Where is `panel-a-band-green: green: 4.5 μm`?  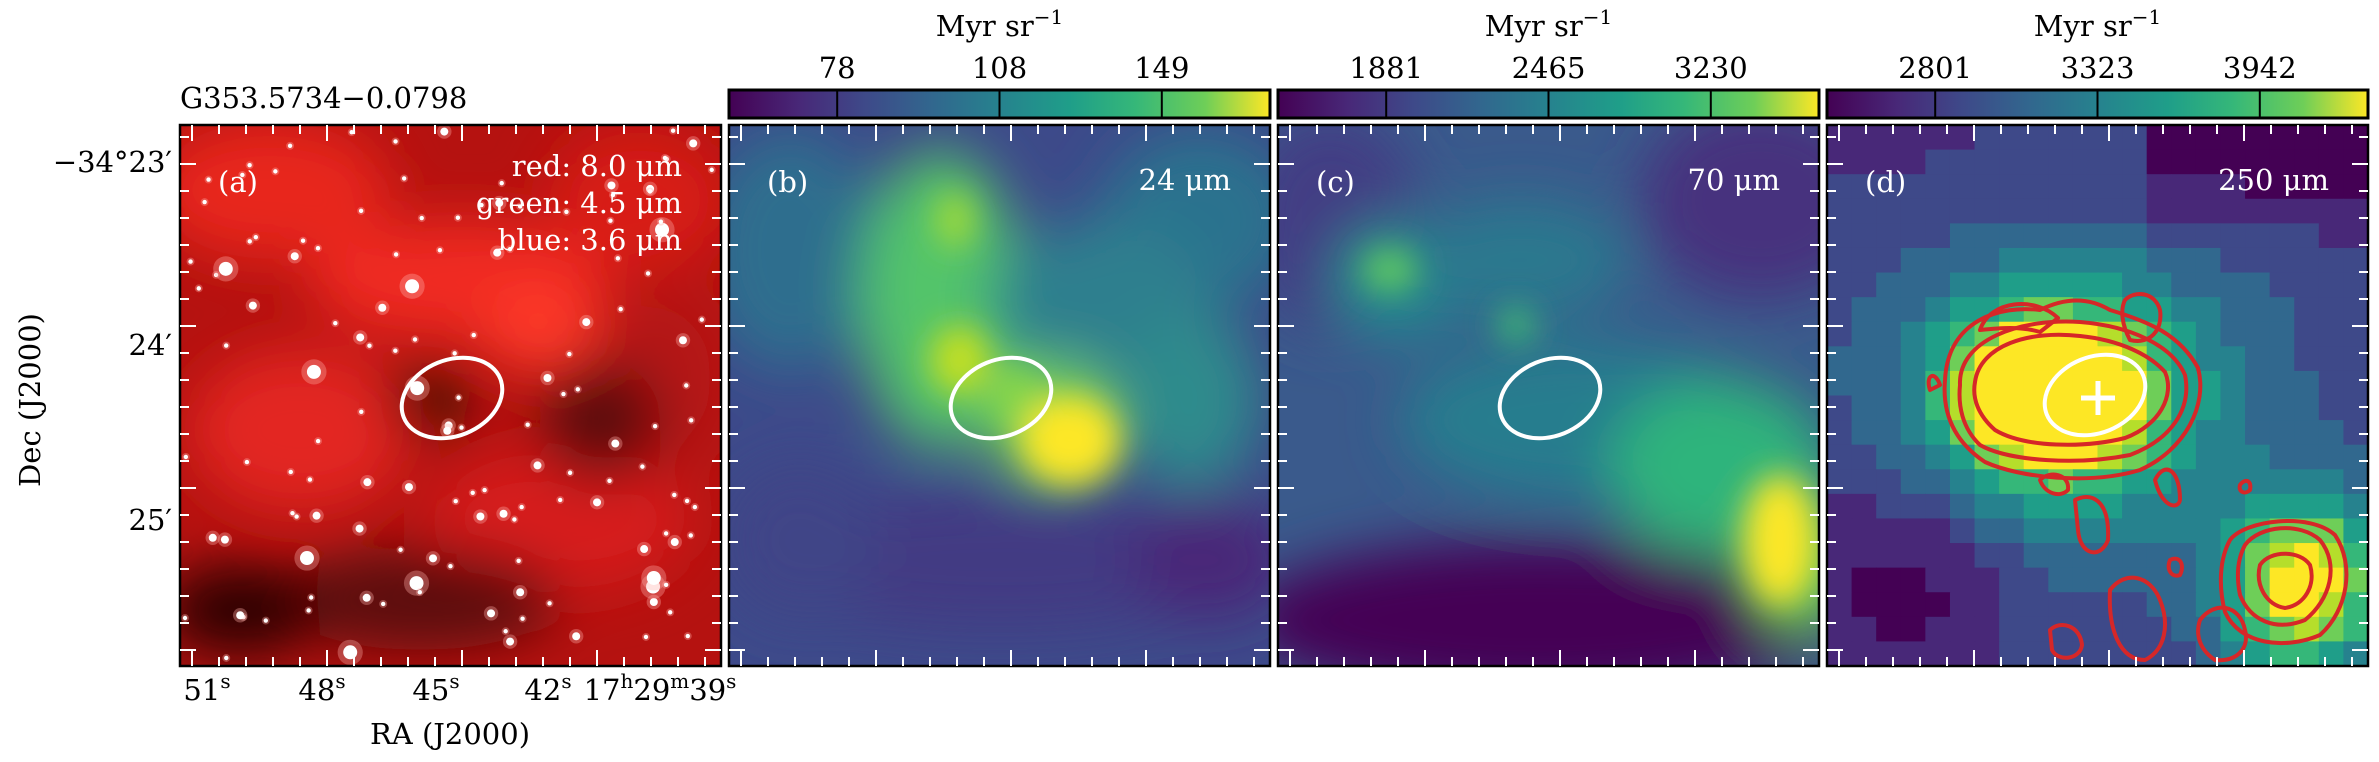 panel-a-band-green: green: 4.5 μm is located at coordinates (579, 203).